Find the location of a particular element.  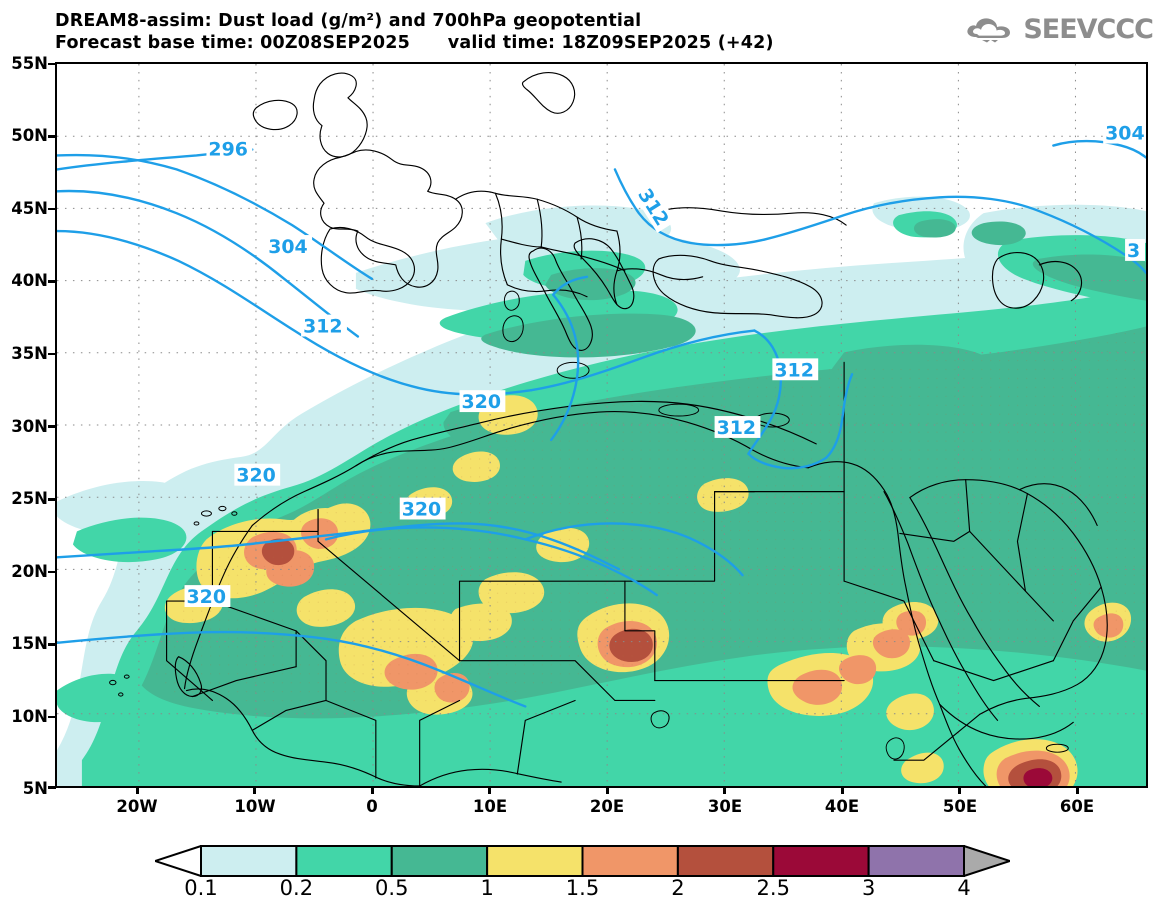

colorbar-under-arrow is located at coordinates (178, 861).